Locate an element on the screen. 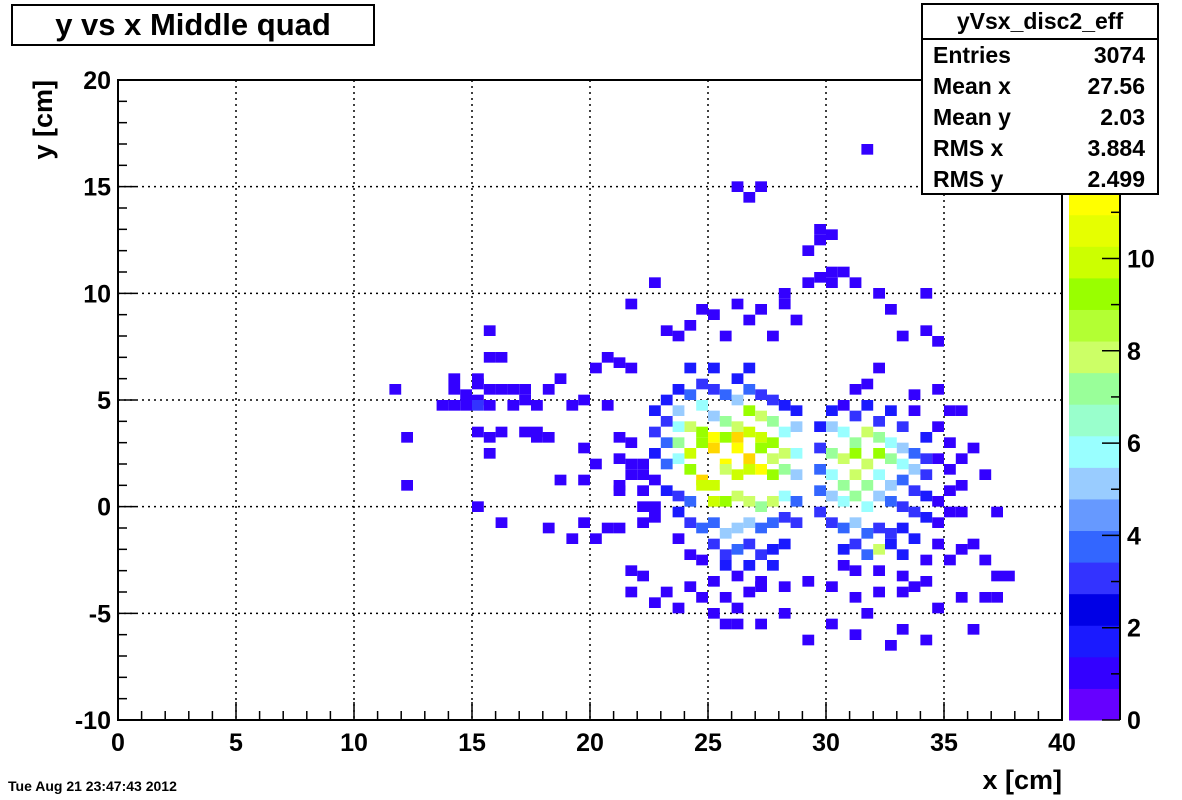 The image size is (1182, 800). z-tick-label: 10 is located at coordinates (1141, 259).